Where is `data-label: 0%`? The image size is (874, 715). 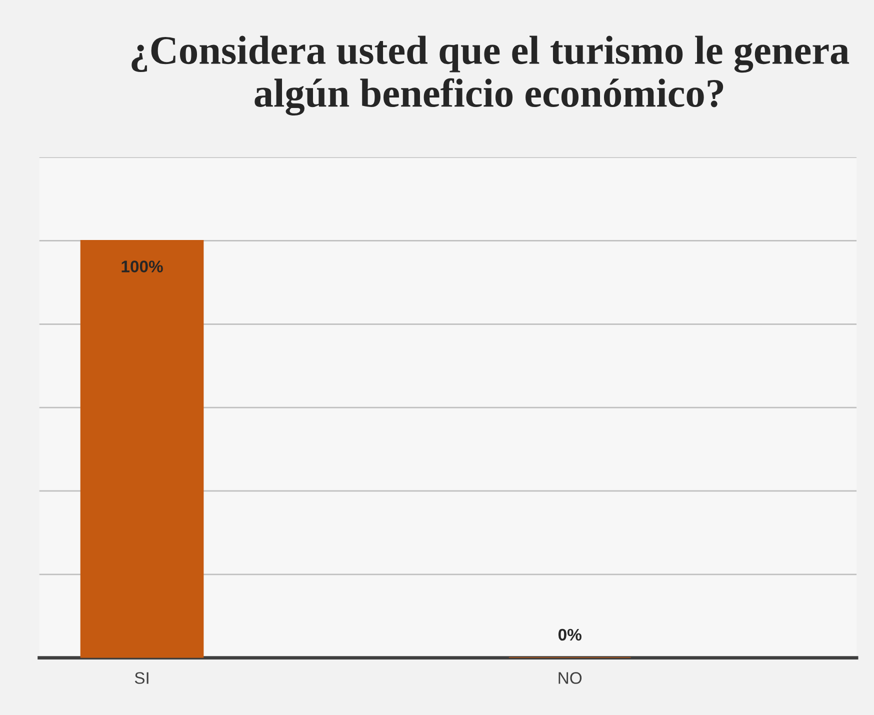 data-label: 0% is located at coordinates (570, 634).